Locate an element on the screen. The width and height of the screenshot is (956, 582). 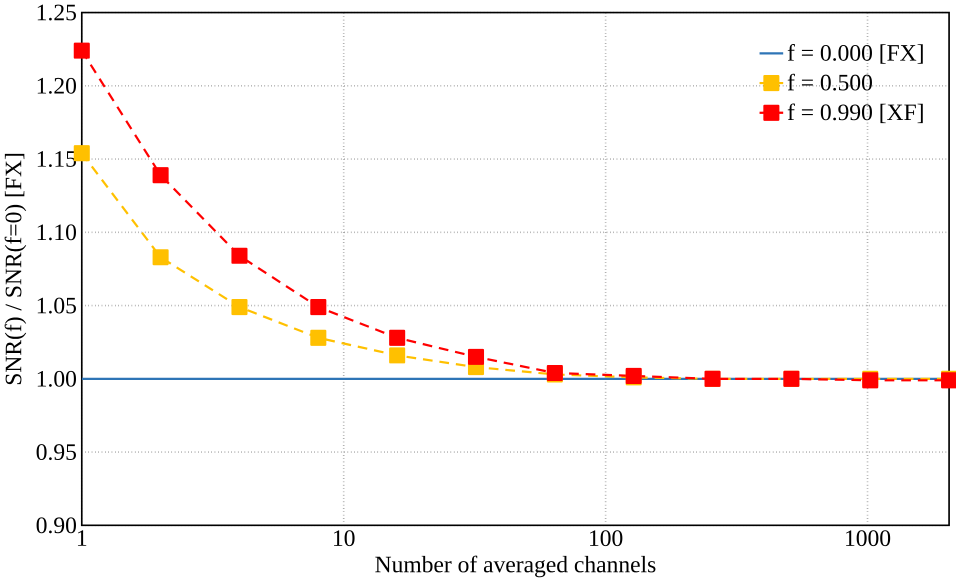
y-tick-label: 0.90 is located at coordinates (56, 525).